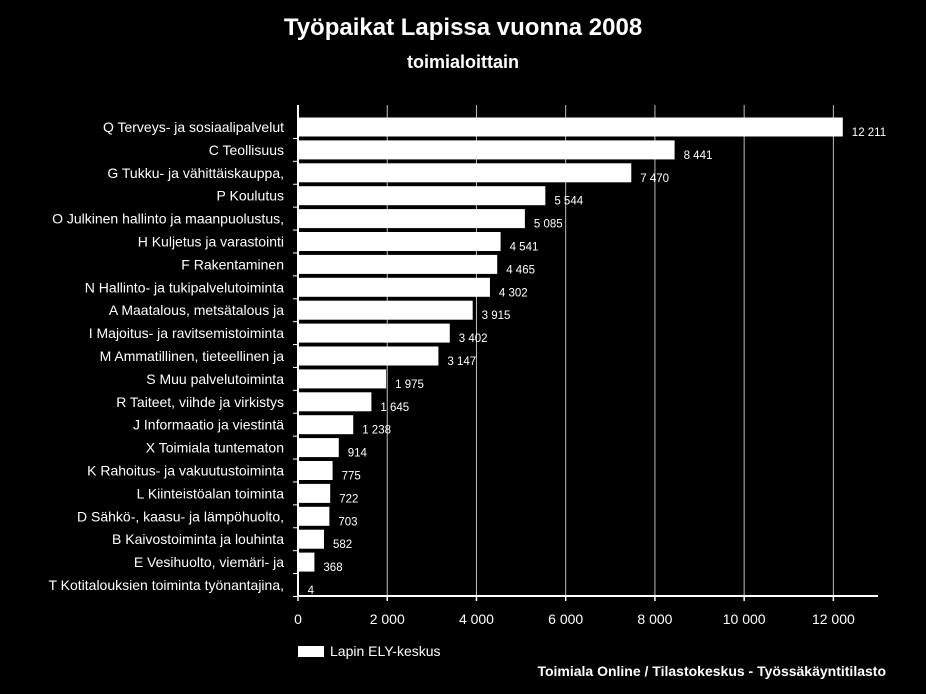  Describe the element at coordinates (186, 333) in the screenshot. I see `category-label: I Majoitus- ja ravitsemistoiminta` at that location.